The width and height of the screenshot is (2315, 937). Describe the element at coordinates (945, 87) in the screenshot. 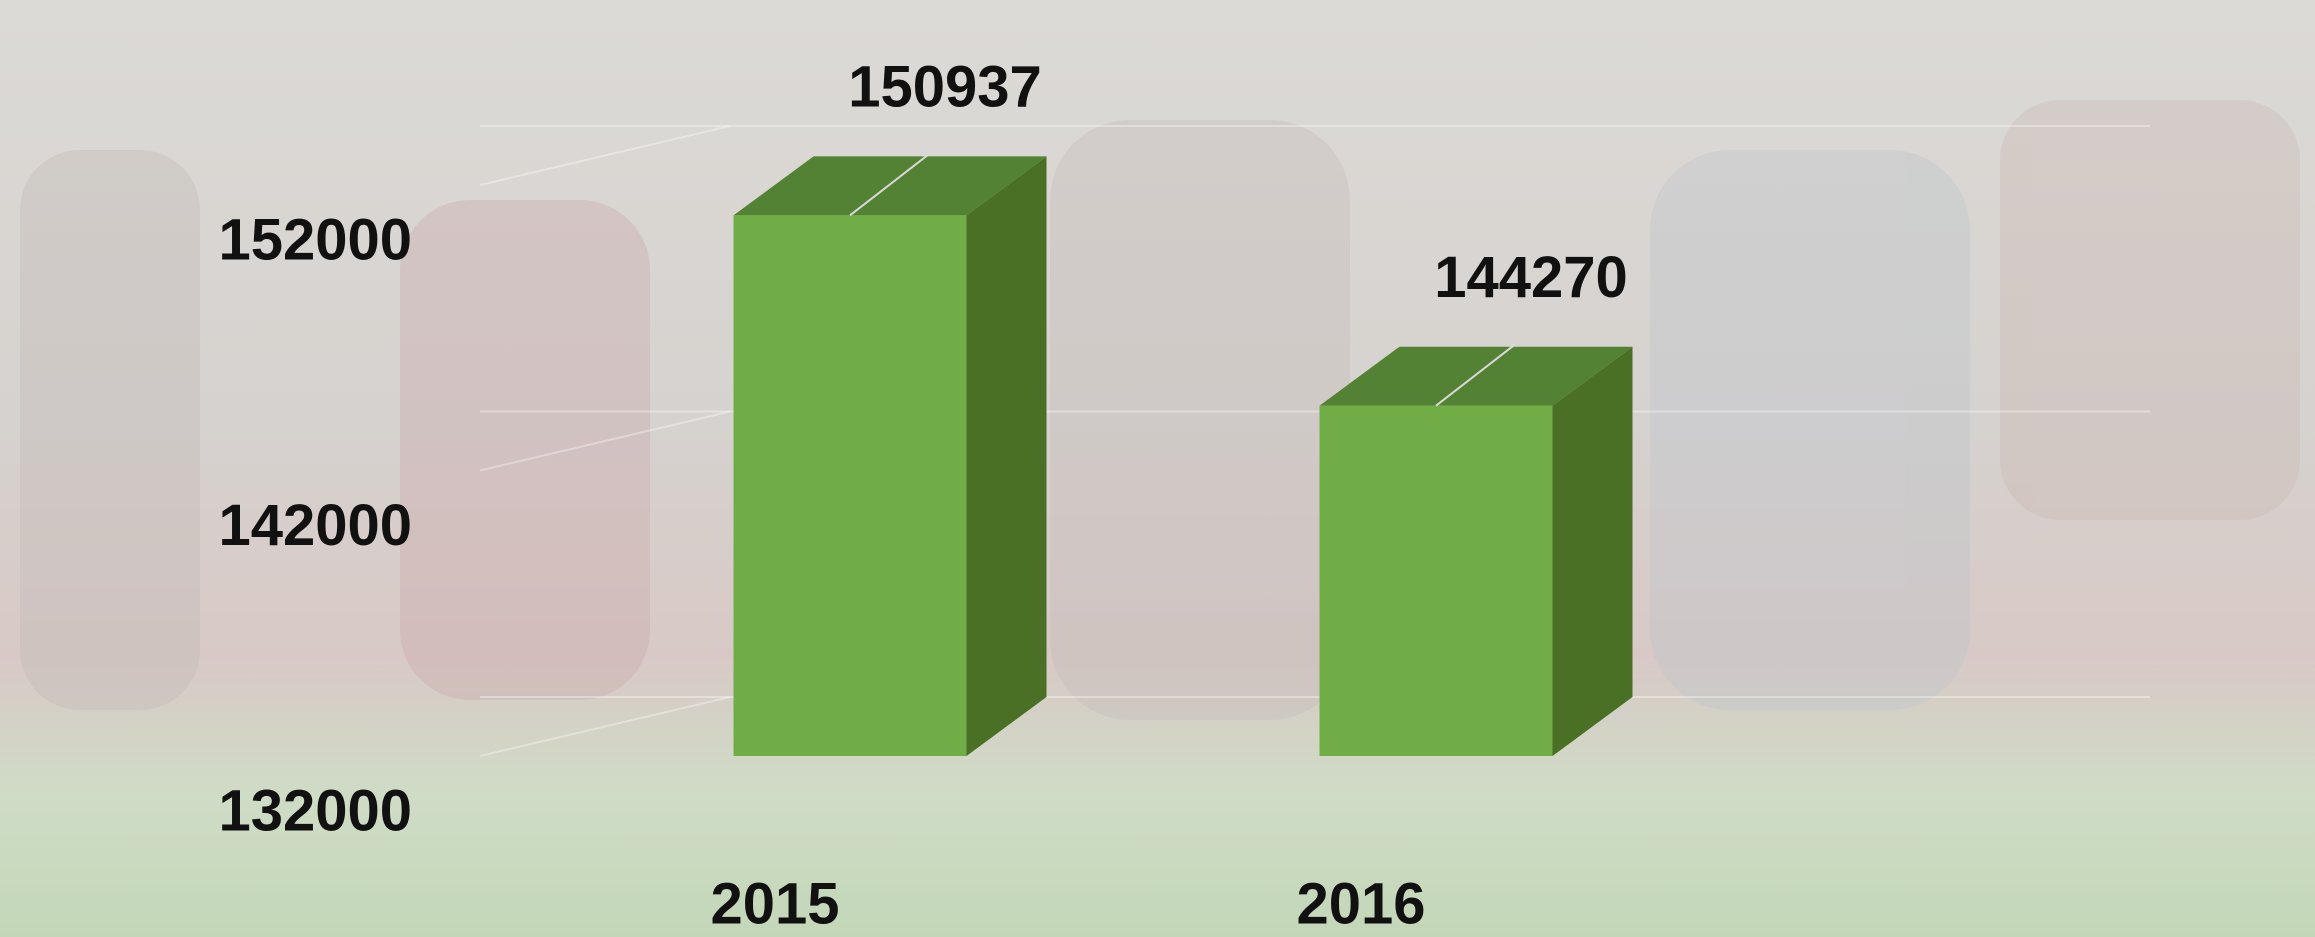

I see `data-label: 150937` at that location.